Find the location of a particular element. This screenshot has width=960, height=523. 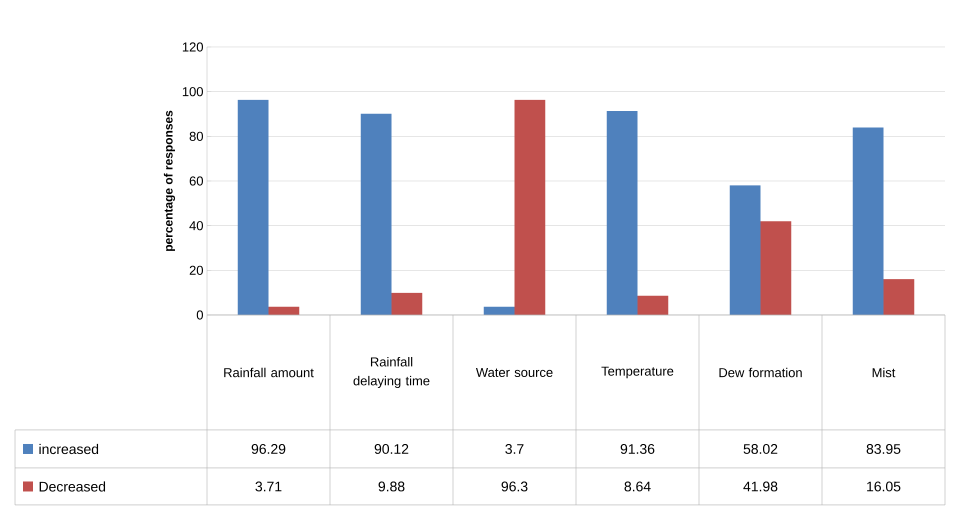

data-label: 8.64 is located at coordinates (637, 487).